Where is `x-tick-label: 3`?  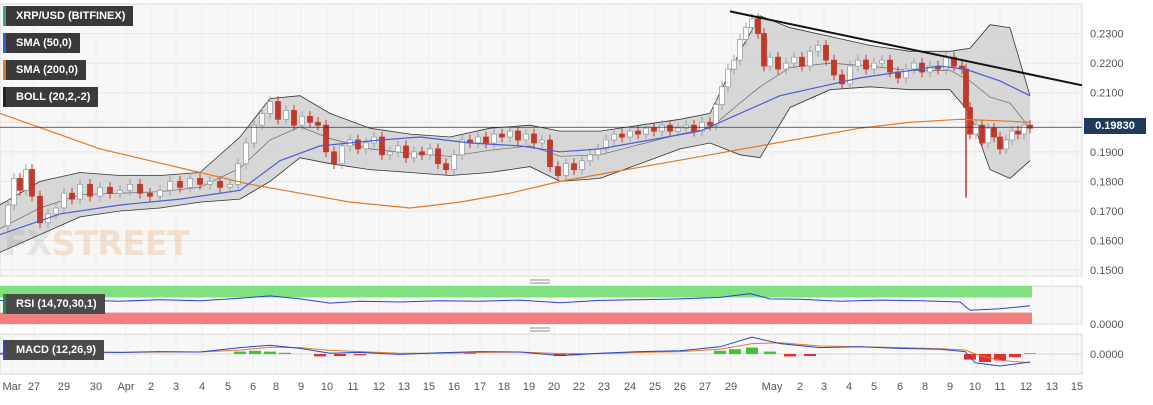
x-tick-label: 3 is located at coordinates (176, 387).